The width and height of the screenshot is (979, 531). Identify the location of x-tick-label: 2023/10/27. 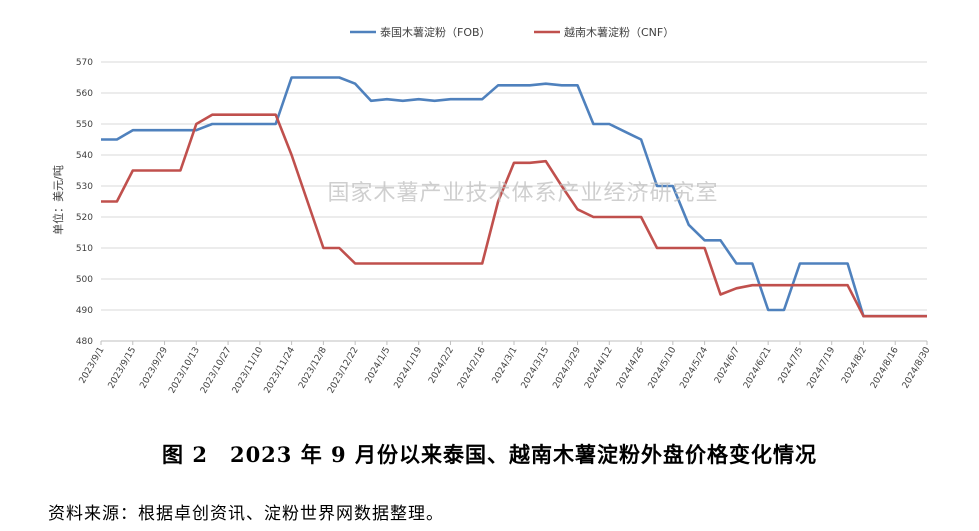
(216, 371).